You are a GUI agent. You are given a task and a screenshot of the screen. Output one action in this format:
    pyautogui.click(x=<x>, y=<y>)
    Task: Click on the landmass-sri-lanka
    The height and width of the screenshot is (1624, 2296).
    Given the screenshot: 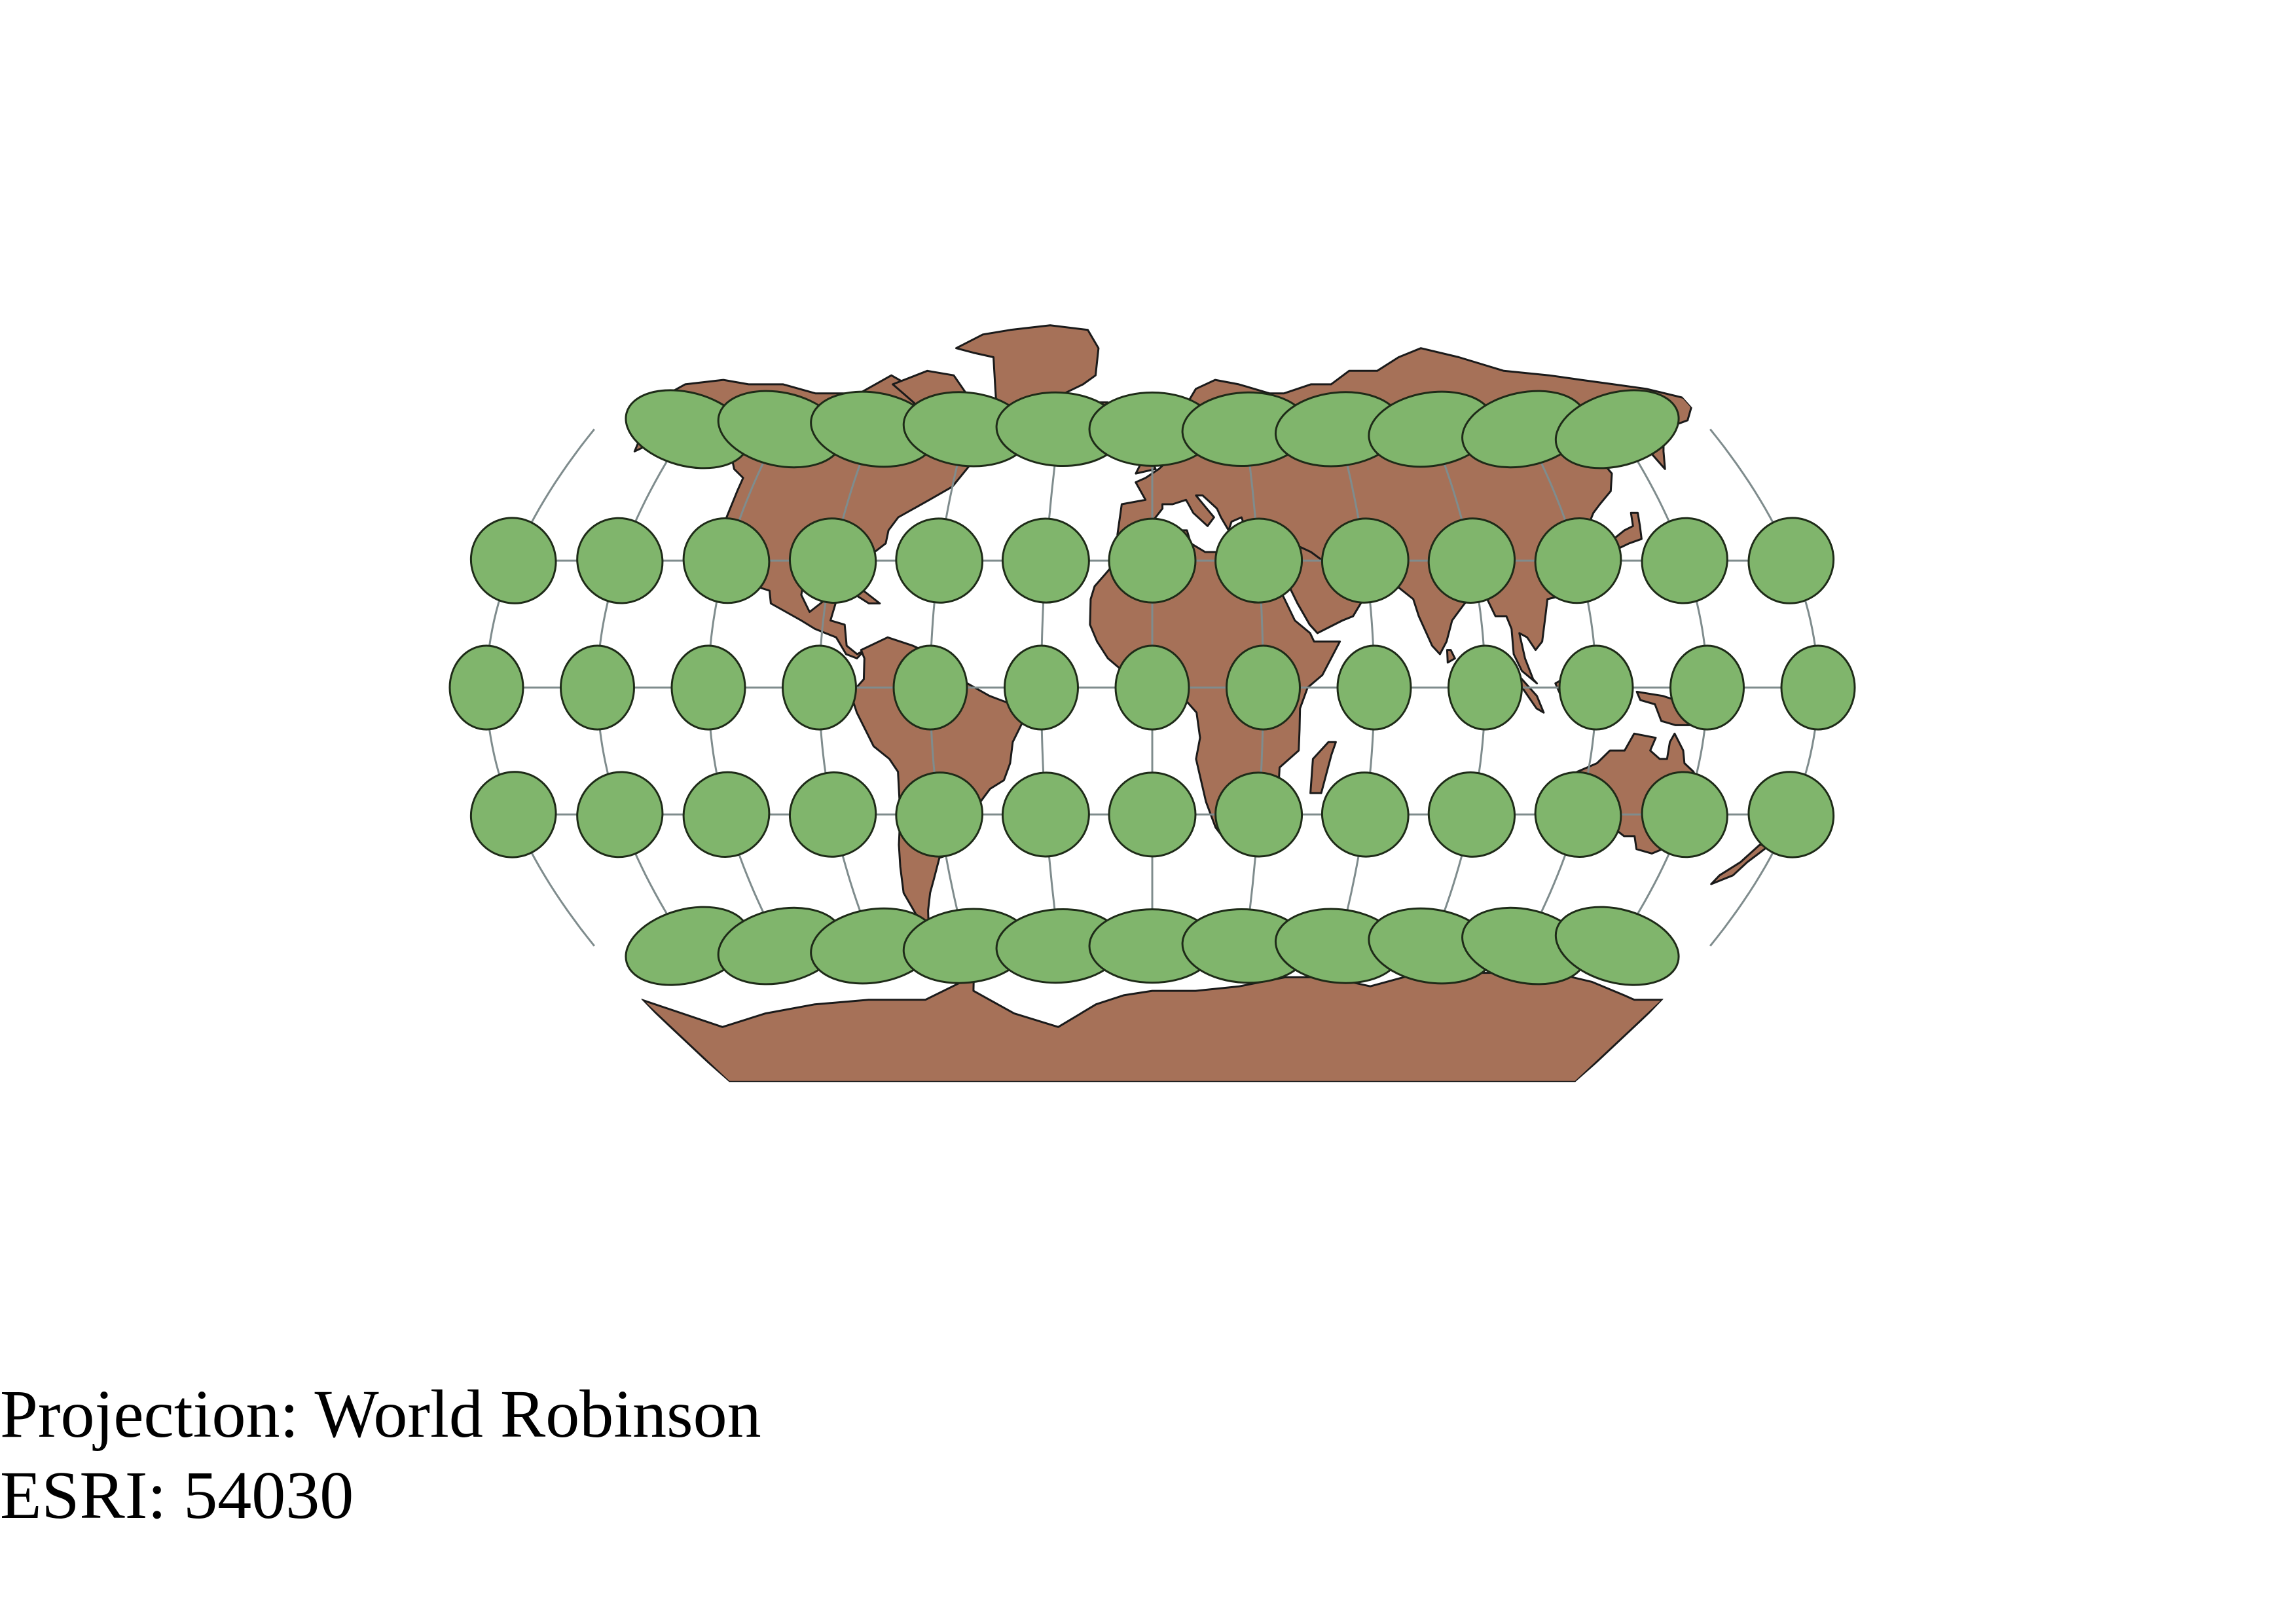 What is the action you would take?
    pyautogui.click(x=1451, y=656)
    